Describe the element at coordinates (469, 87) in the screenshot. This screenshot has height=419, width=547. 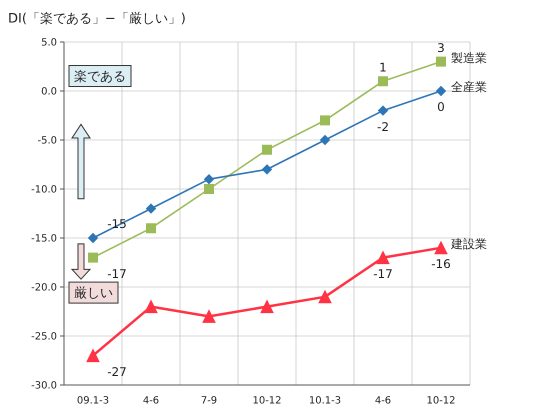
I see `series-label: 全産業` at that location.